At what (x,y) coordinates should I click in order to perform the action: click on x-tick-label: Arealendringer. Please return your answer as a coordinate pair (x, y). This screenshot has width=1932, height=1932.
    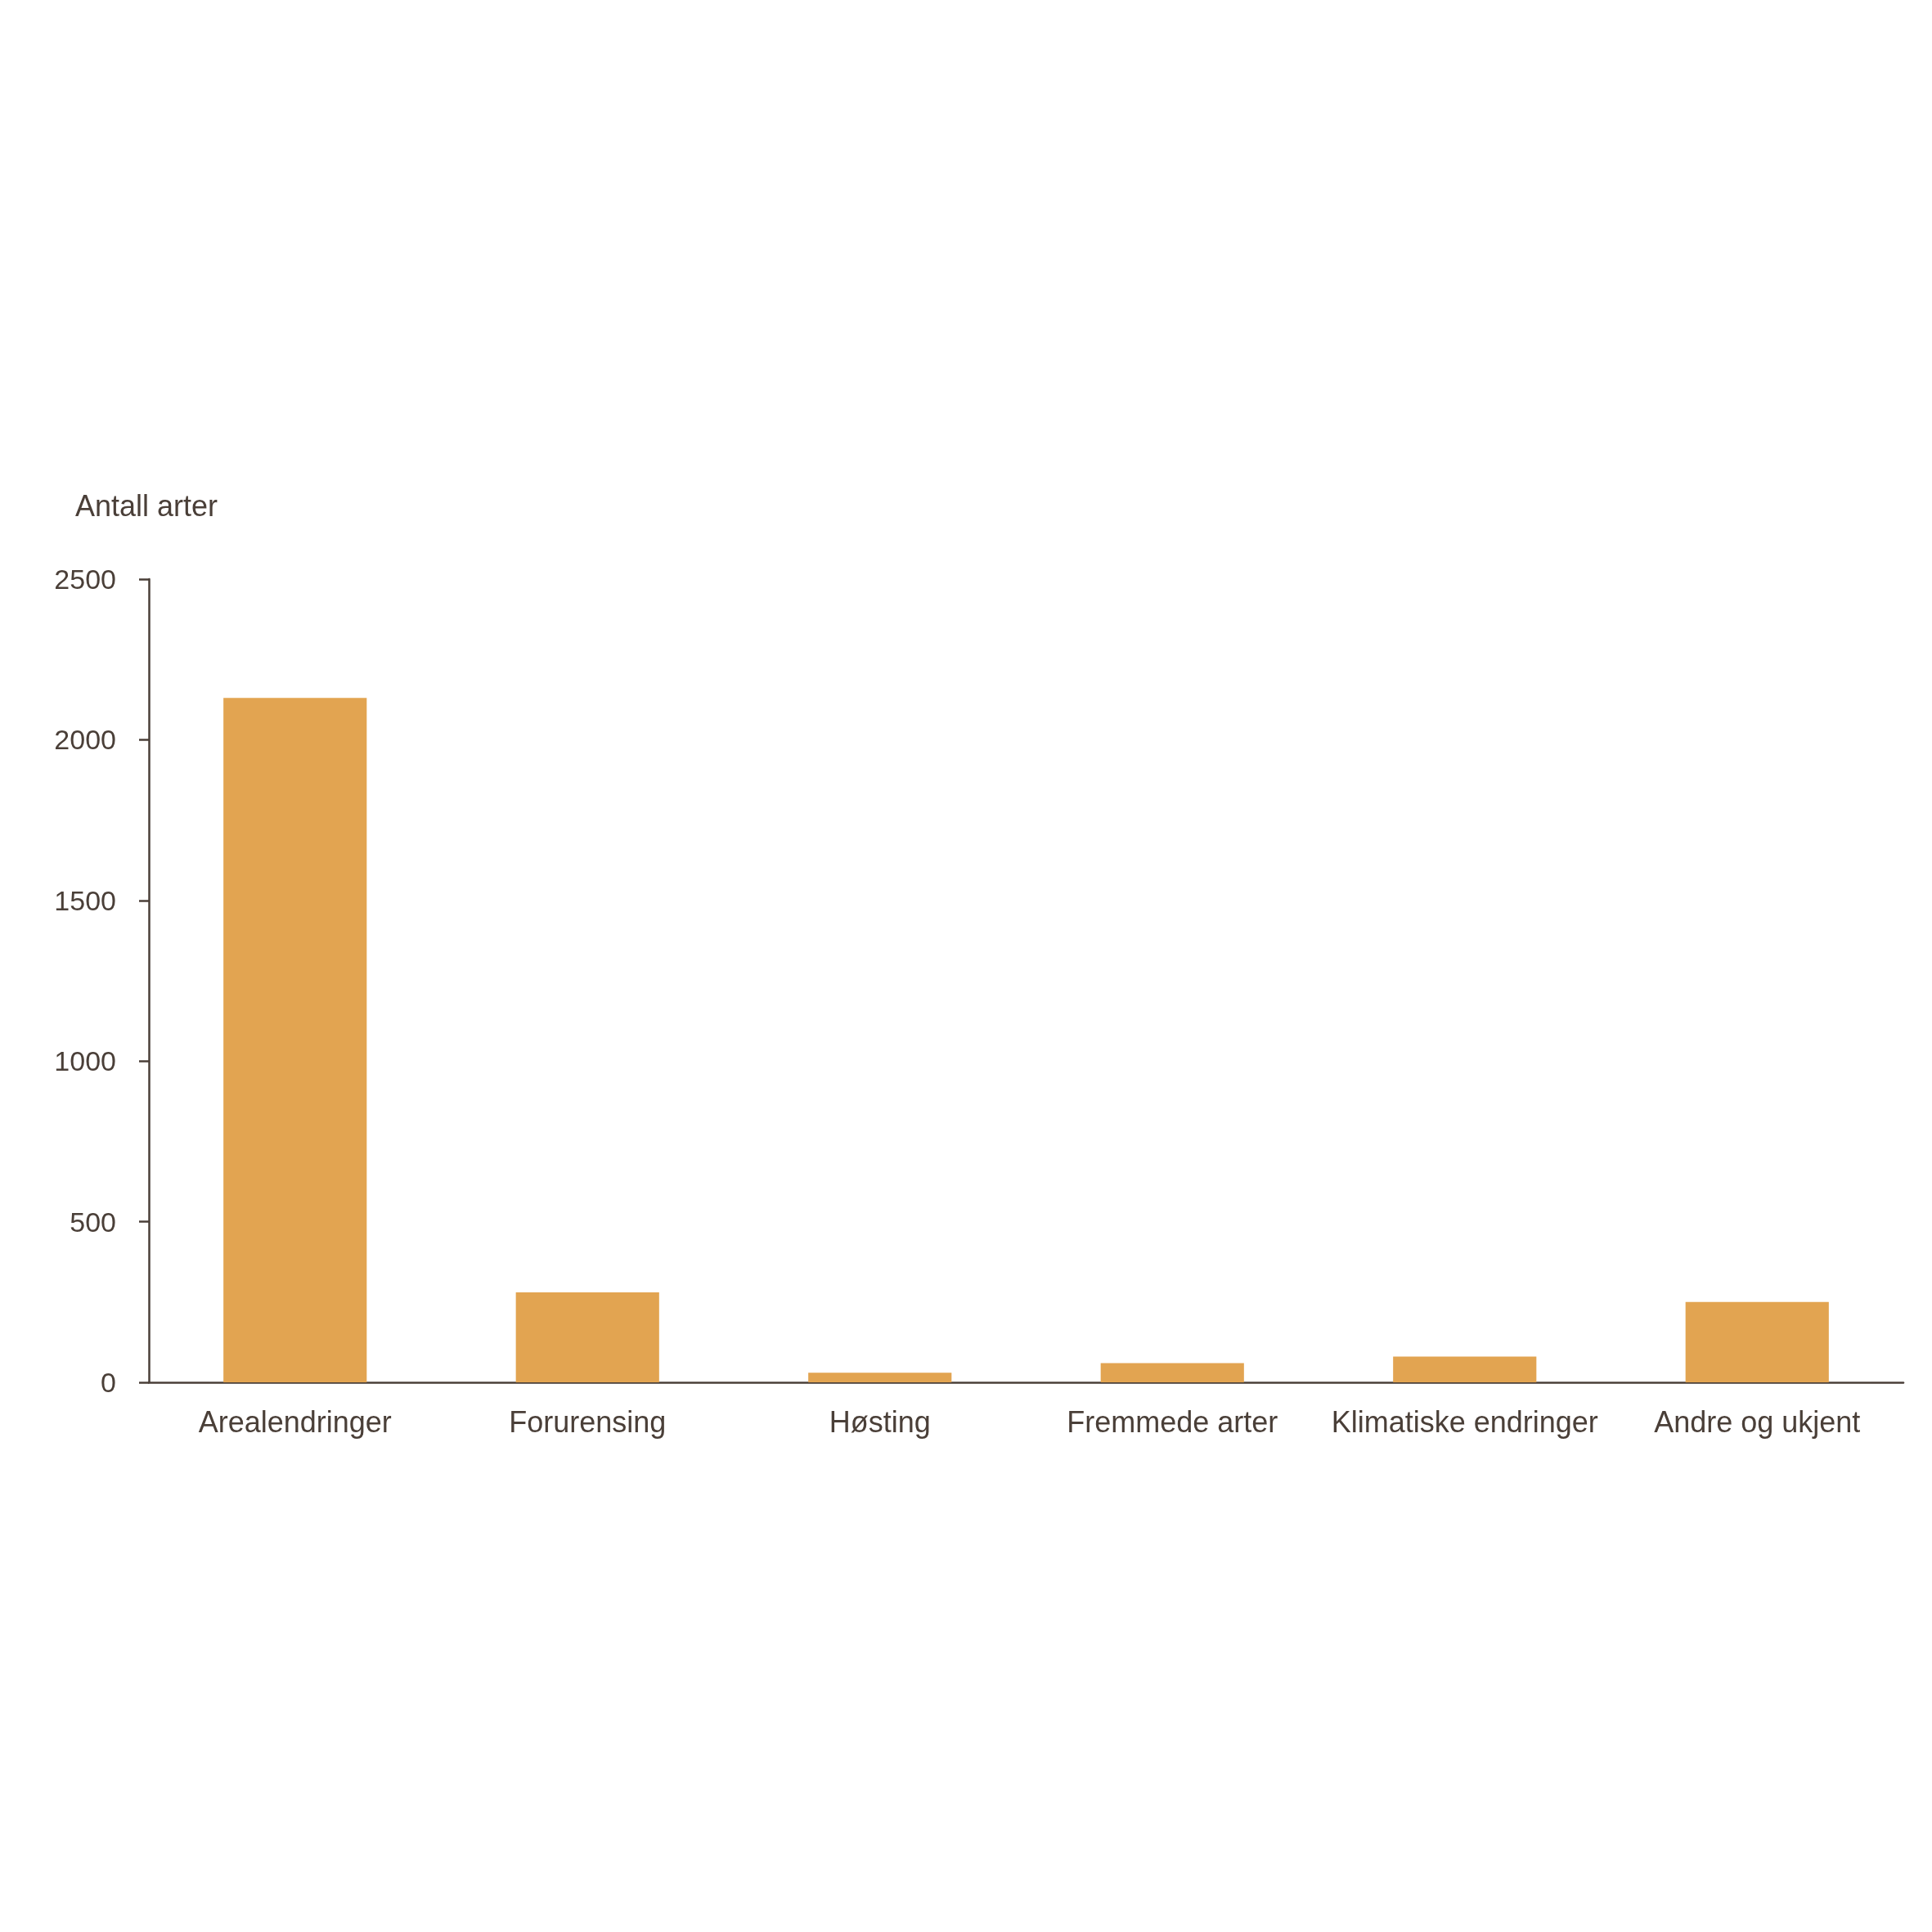
    Looking at the image, I should click on (295, 1422).